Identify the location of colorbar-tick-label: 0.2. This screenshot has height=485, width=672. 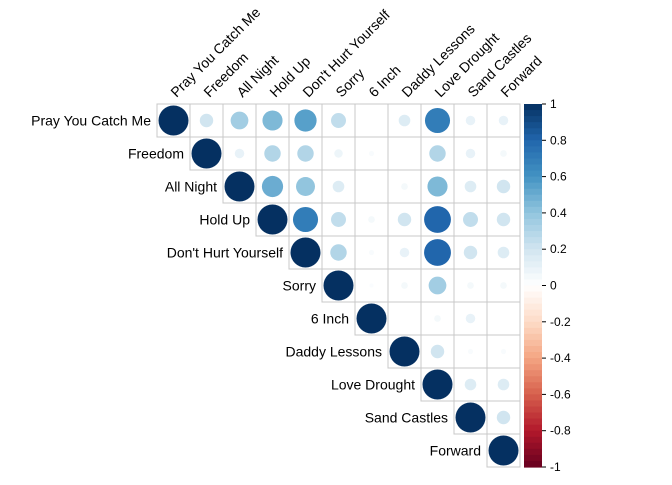
(558, 249).